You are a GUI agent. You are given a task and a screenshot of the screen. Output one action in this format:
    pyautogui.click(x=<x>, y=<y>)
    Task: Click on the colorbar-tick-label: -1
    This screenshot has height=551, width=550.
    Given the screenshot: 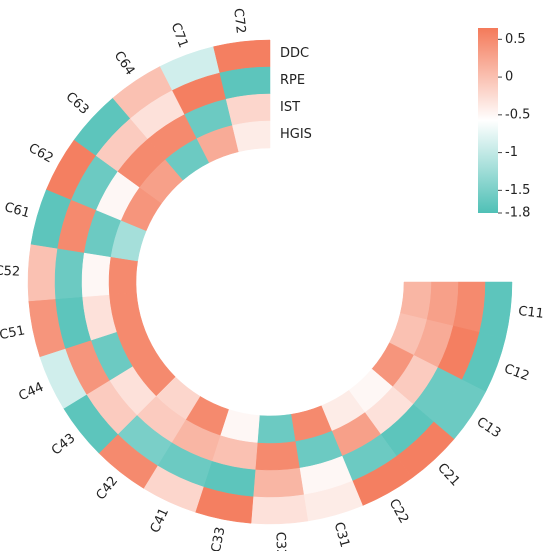 What is the action you would take?
    pyautogui.click(x=511, y=152)
    